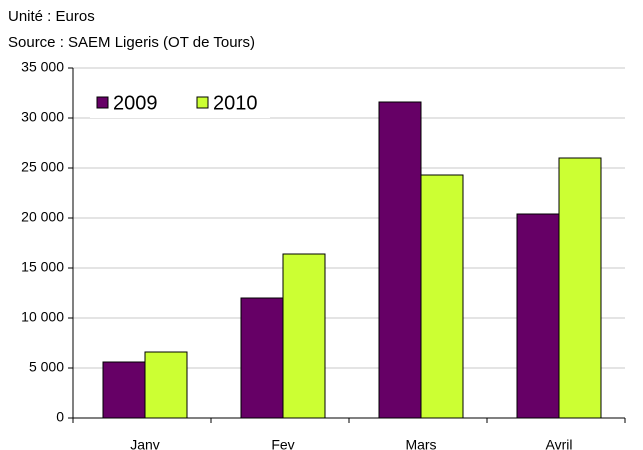  What do you see at coordinates (145, 443) in the screenshot?
I see `x-tick-label: Janv` at bounding box center [145, 443].